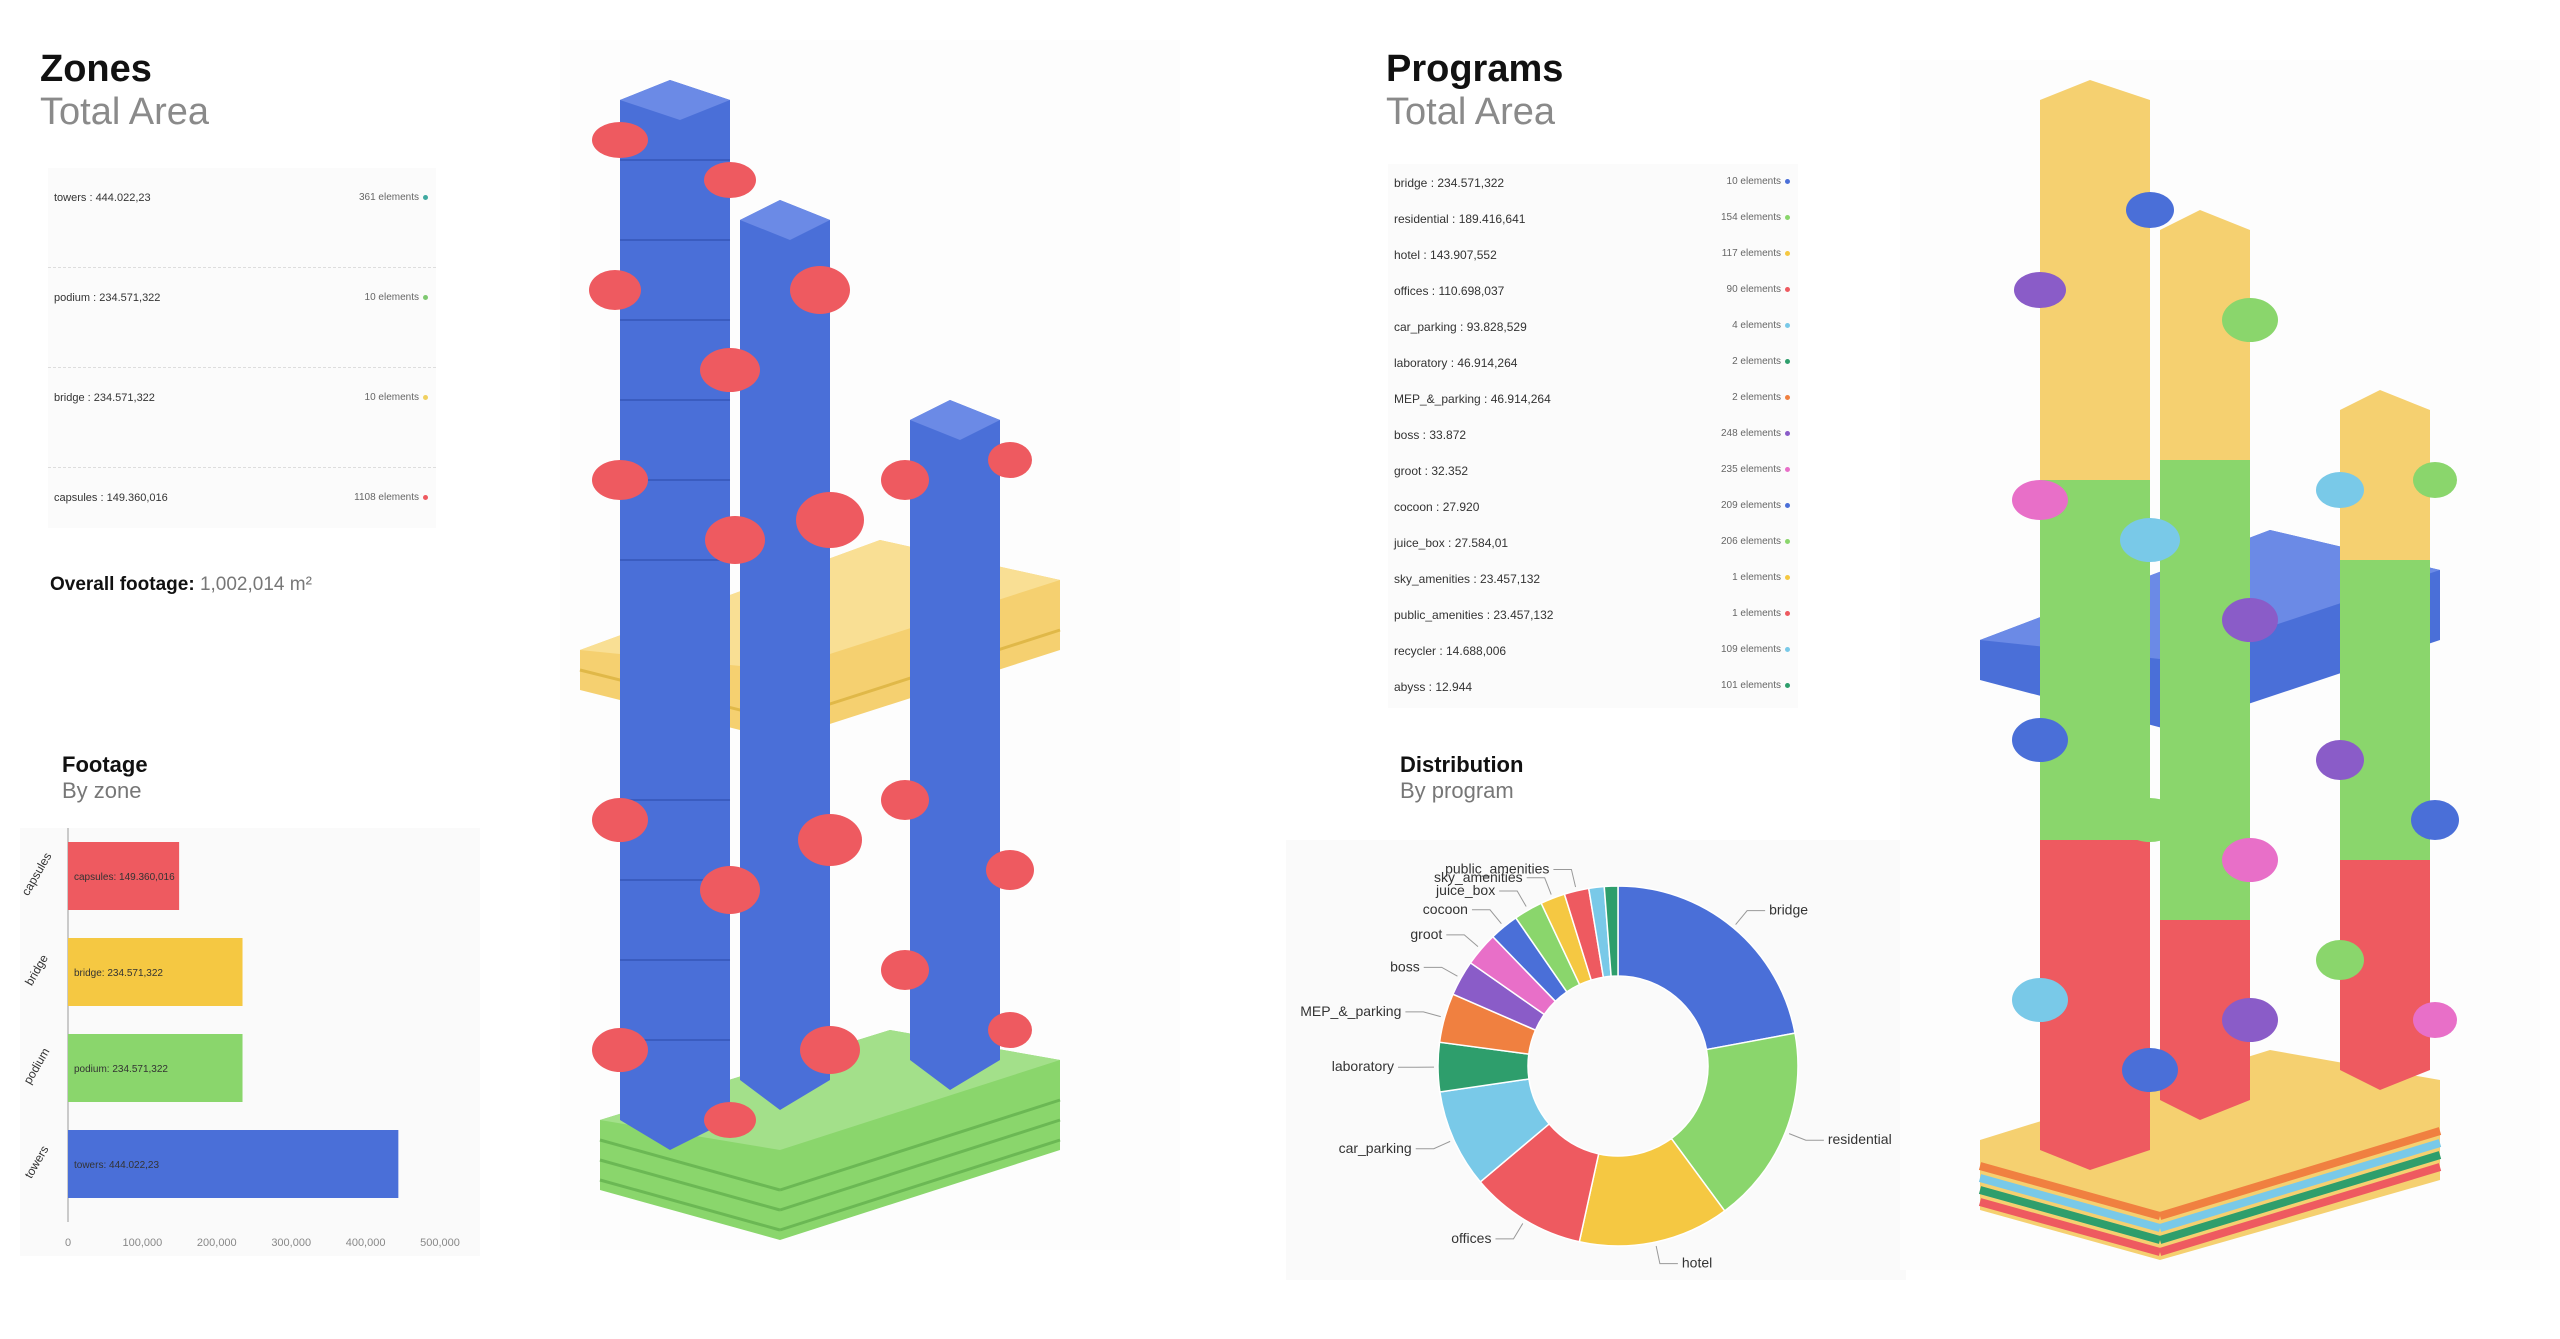 The height and width of the screenshot is (1339, 2560). What do you see at coordinates (1451, 543) in the screenshot?
I see `program-label: juice_box : 27.584,01` at bounding box center [1451, 543].